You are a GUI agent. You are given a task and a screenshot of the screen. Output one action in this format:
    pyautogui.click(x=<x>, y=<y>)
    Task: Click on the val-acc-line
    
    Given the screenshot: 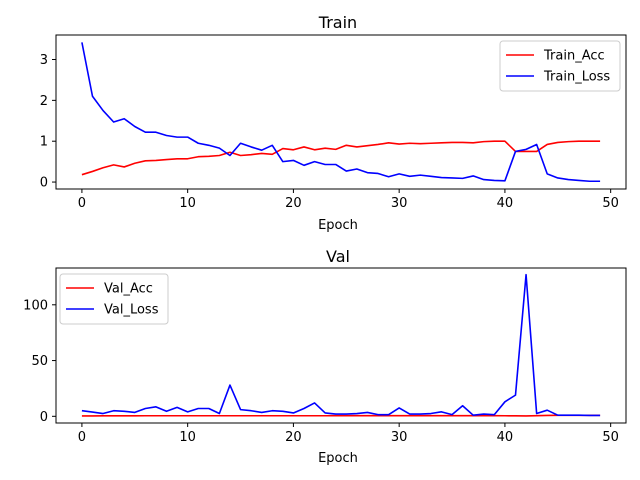 What is the action you would take?
    pyautogui.click(x=341, y=415)
    